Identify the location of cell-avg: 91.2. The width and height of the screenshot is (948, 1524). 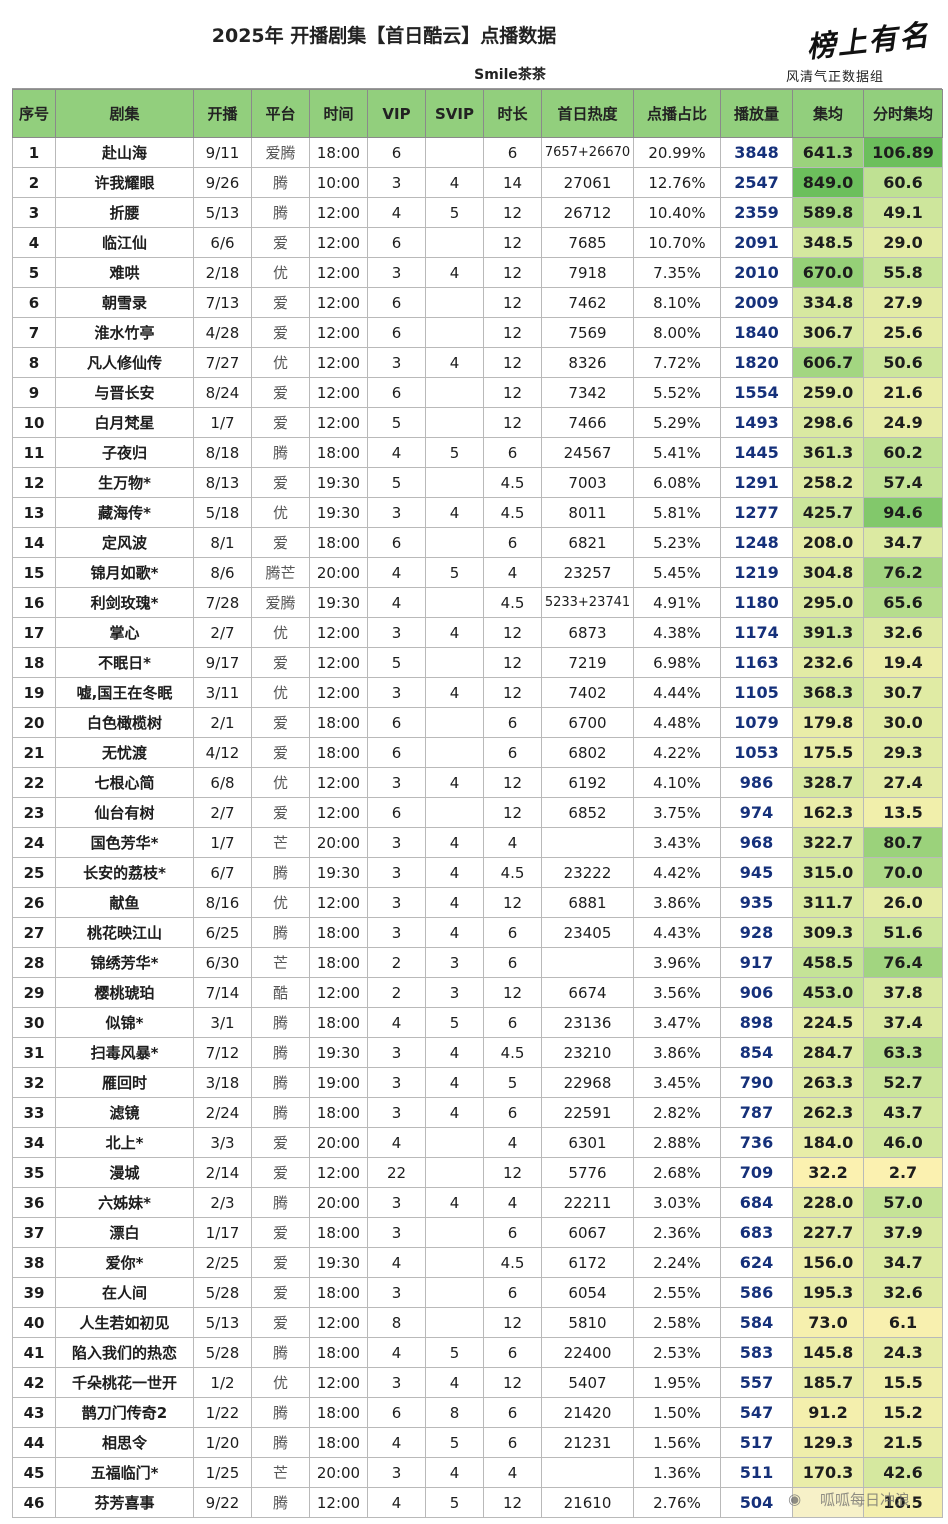
(828, 1412).